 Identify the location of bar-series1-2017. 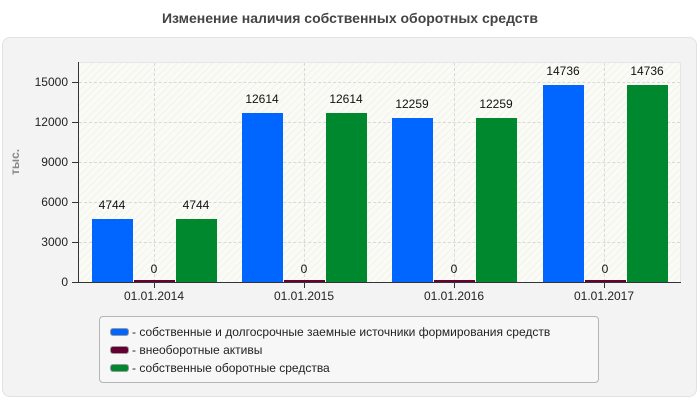
(563, 183).